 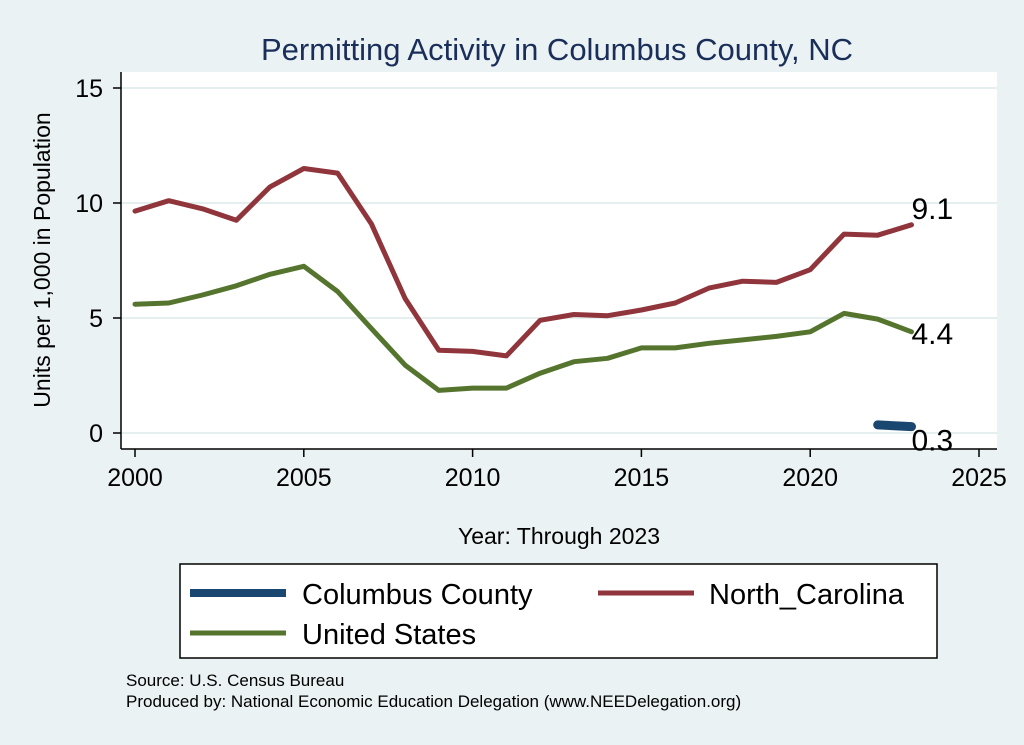 I want to click on x-tick-label: 2005, so click(x=304, y=478).